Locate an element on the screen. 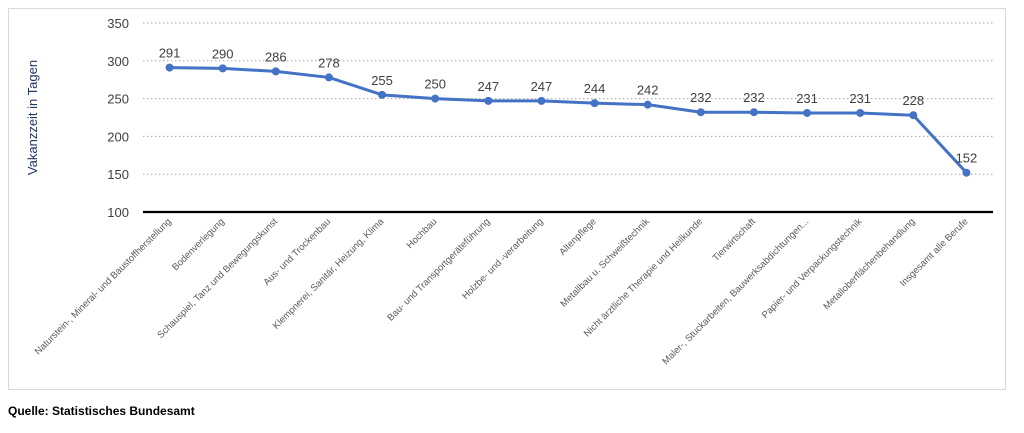  data-label: 255 is located at coordinates (382, 80).